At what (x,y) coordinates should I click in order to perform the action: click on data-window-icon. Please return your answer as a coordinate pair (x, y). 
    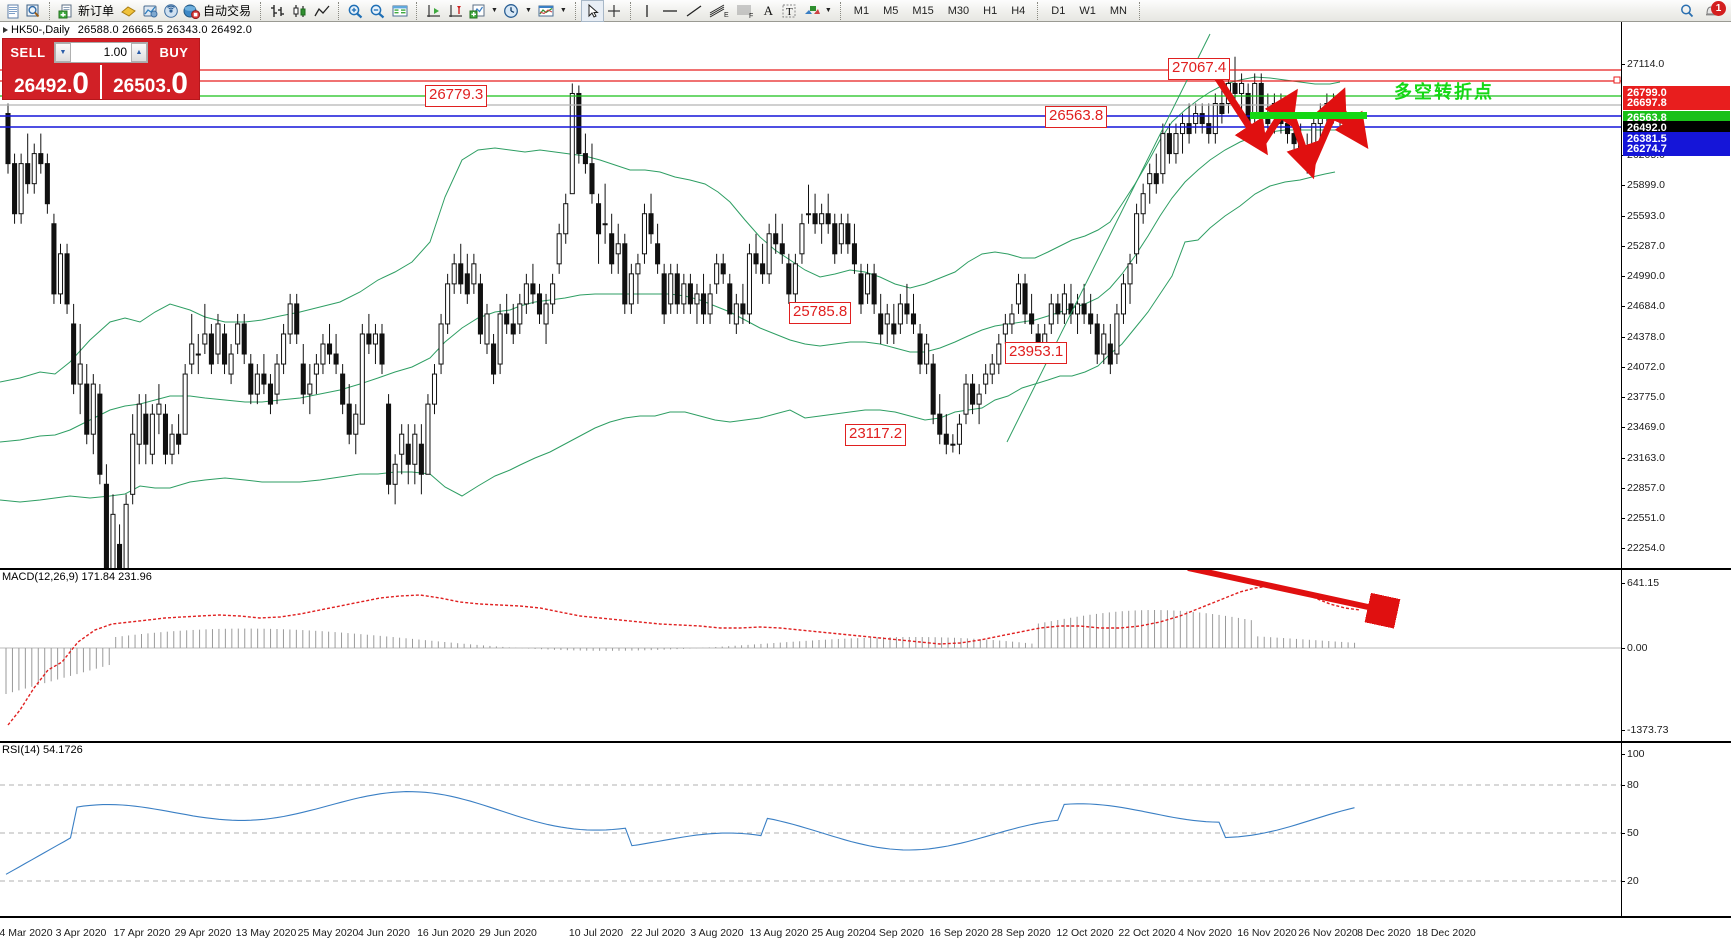
    Looking at the image, I should click on (400, 11).